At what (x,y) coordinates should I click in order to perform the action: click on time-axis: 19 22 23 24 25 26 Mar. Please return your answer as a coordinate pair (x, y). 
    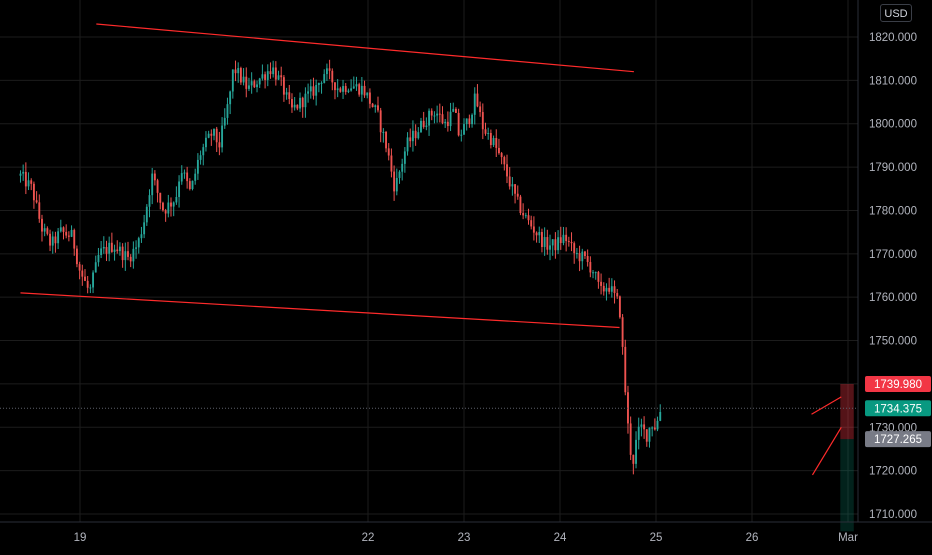
    Looking at the image, I should click on (466, 532).